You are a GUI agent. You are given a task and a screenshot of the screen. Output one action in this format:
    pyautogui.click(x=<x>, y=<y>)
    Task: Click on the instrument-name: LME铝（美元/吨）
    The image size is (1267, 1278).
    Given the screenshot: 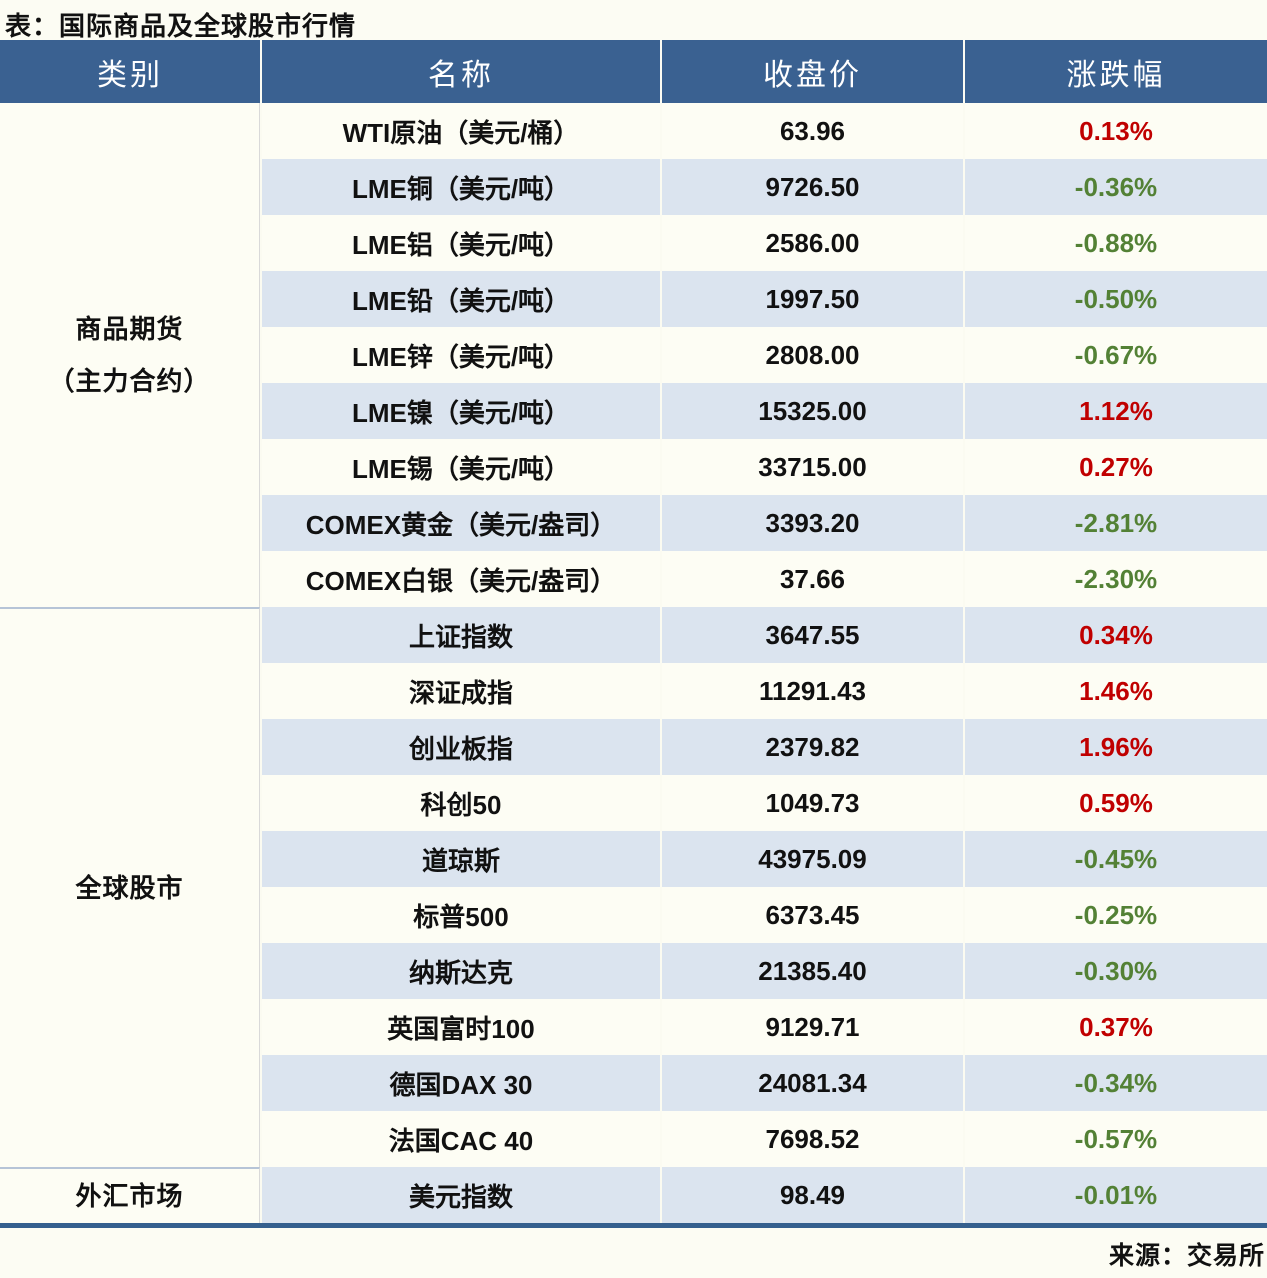 What is the action you would take?
    pyautogui.click(x=460, y=243)
    